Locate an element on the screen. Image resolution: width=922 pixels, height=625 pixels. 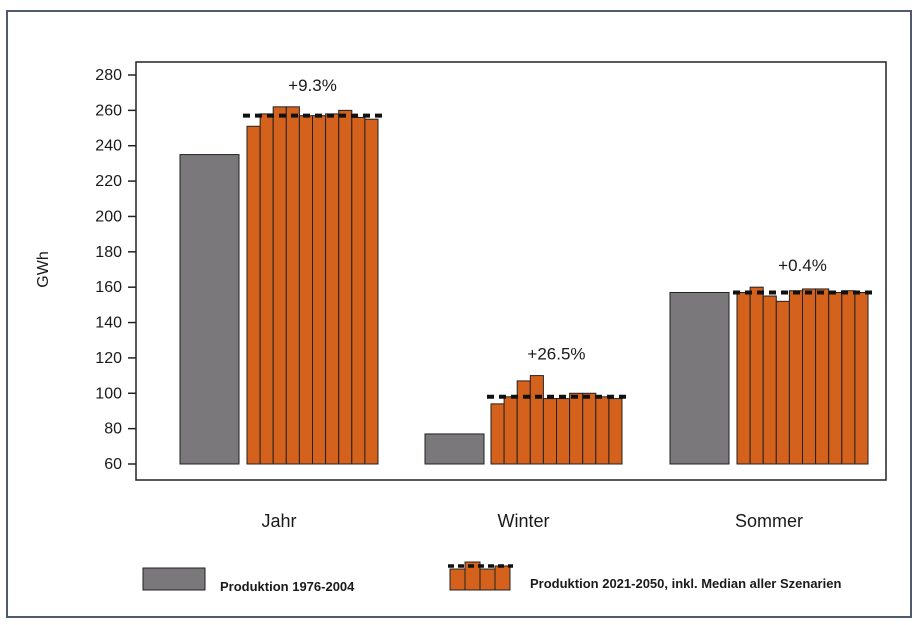
y-tick-label: 120 is located at coordinates (108, 358).